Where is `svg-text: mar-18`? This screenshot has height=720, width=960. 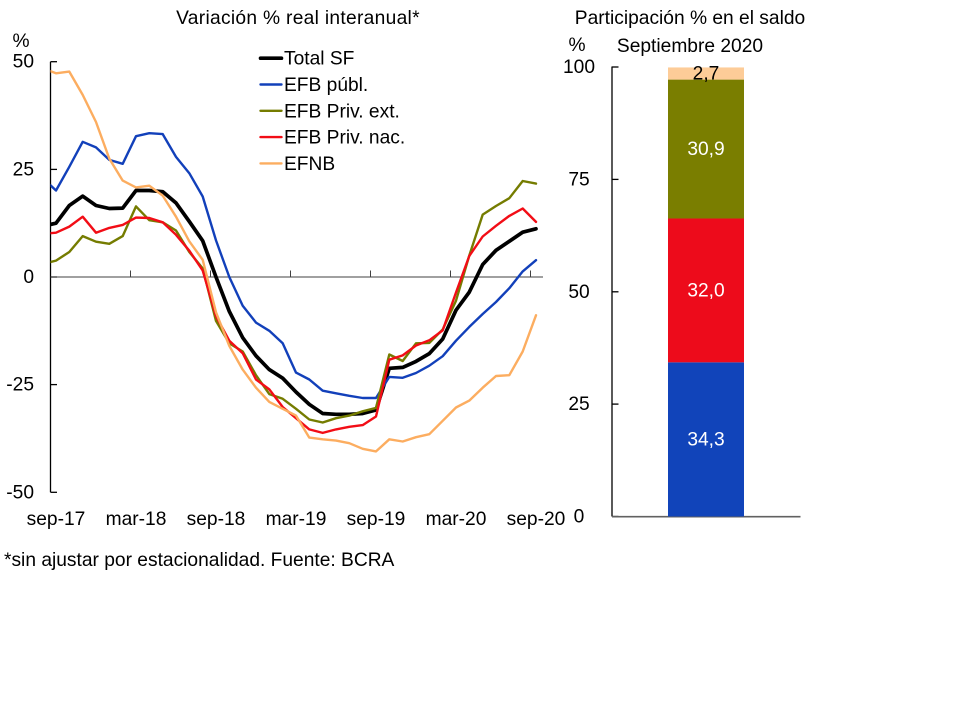 svg-text: mar-18 is located at coordinates (136, 519).